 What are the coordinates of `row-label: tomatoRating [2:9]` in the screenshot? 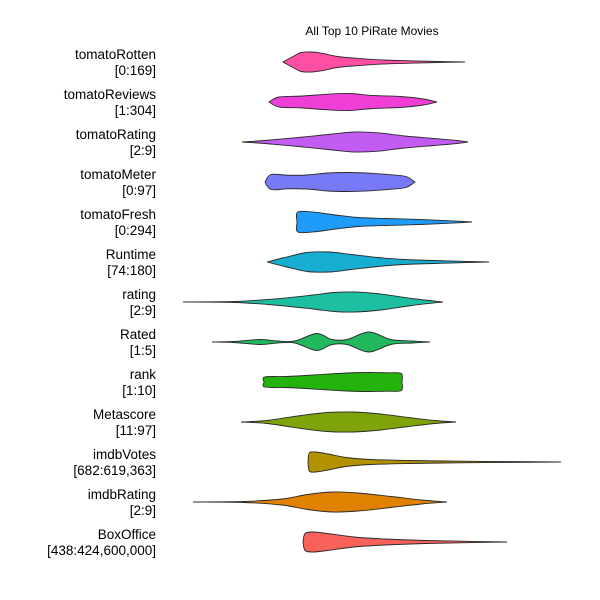 It's located at (116, 142).